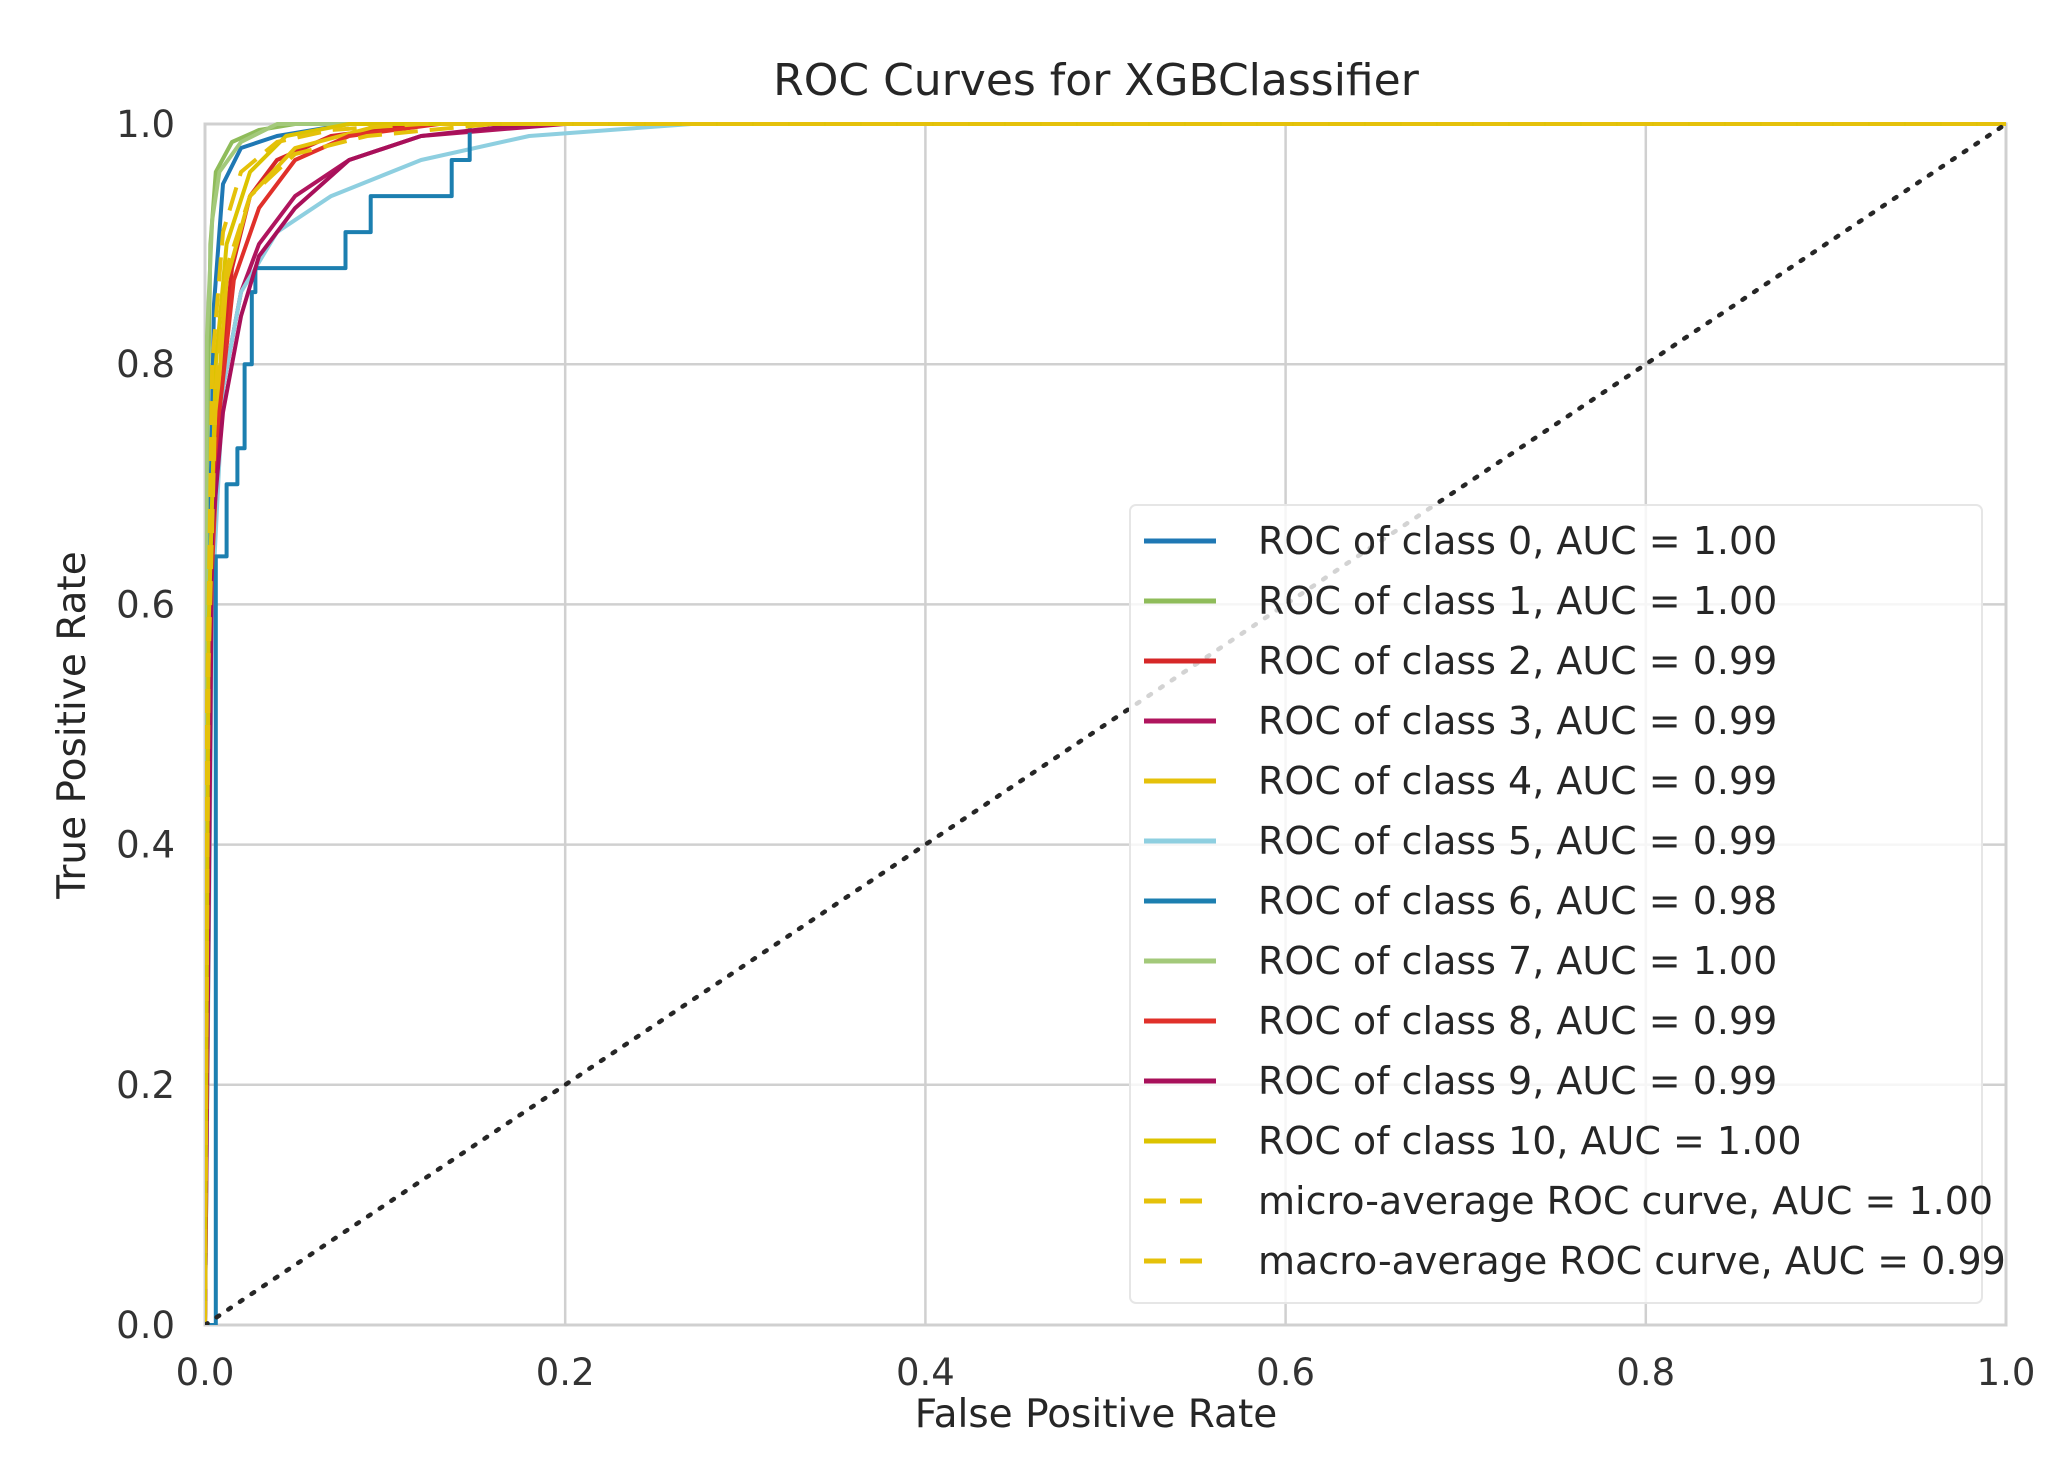  What do you see at coordinates (1517, 1081) in the screenshot?
I see `legend-entry: ROC of class 9, AUC = 0.99` at bounding box center [1517, 1081].